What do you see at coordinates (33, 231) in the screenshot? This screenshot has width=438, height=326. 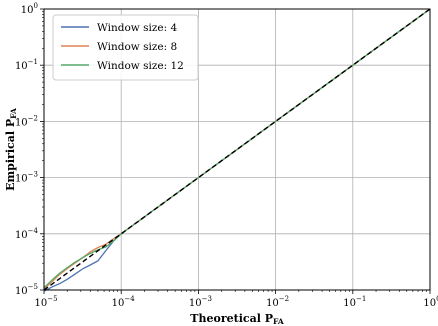 I see `y-tick-label-exp: −4` at bounding box center [33, 231].